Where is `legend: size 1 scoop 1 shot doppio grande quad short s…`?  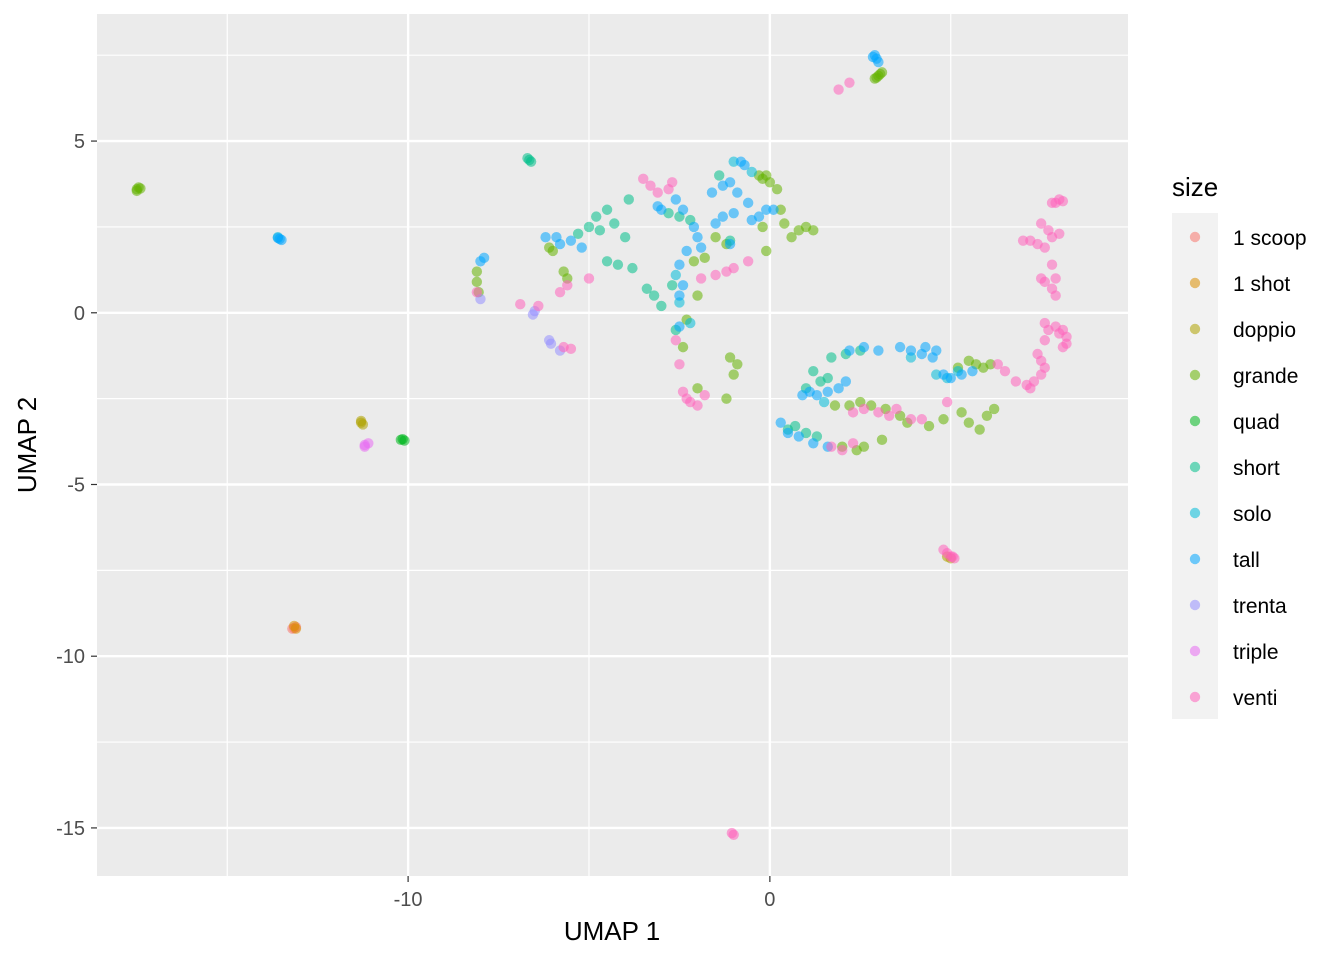 legend: size 1 scoop 1 shot doppio grande quad short s… is located at coordinates (1239, 445).